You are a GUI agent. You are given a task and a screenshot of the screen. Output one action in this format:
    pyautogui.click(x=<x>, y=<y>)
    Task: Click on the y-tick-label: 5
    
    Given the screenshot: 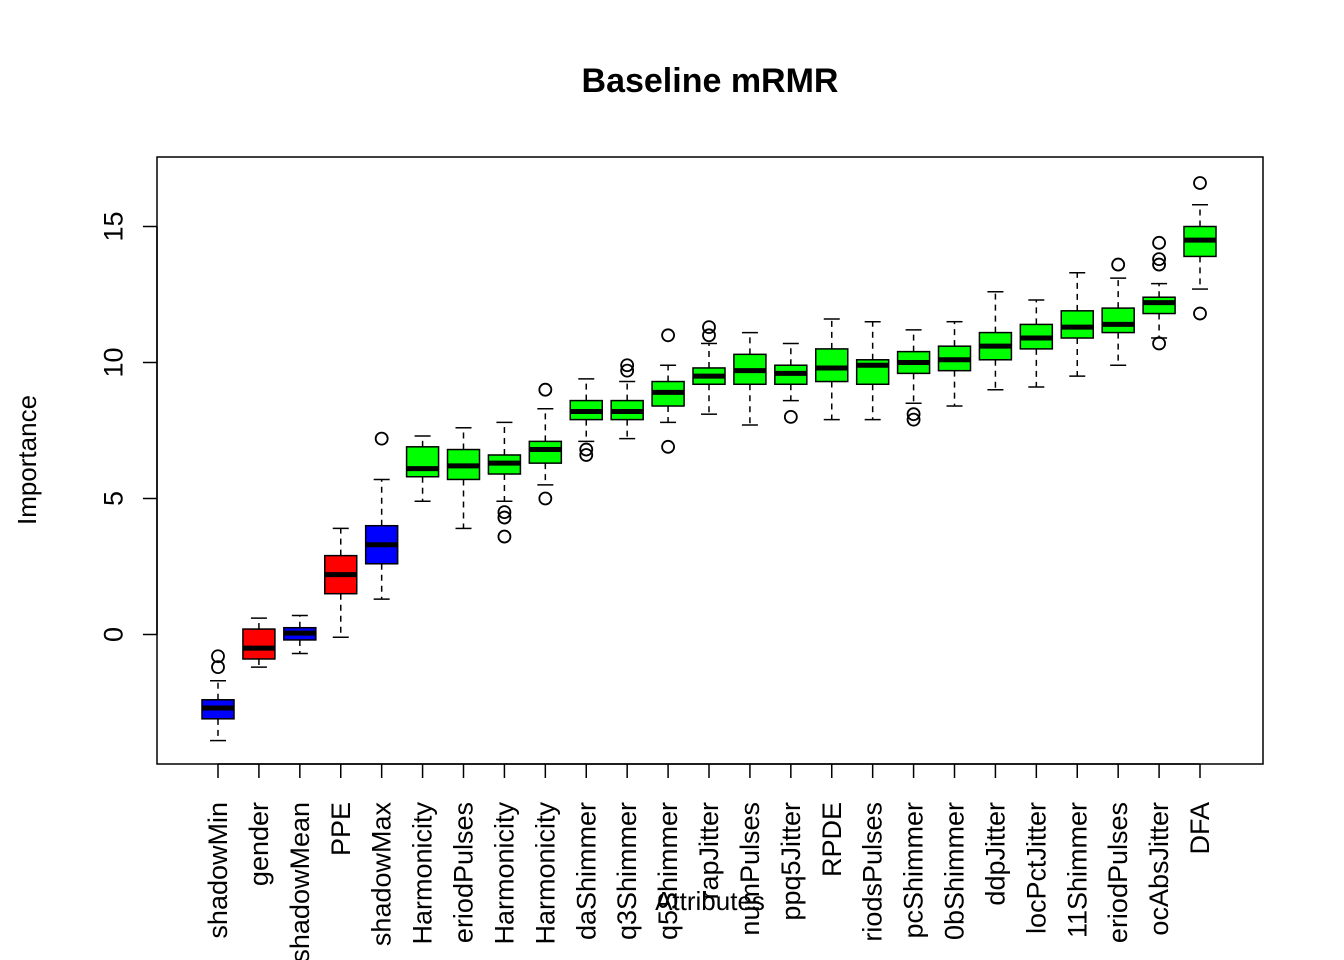 What is the action you would take?
    pyautogui.click(x=113, y=498)
    